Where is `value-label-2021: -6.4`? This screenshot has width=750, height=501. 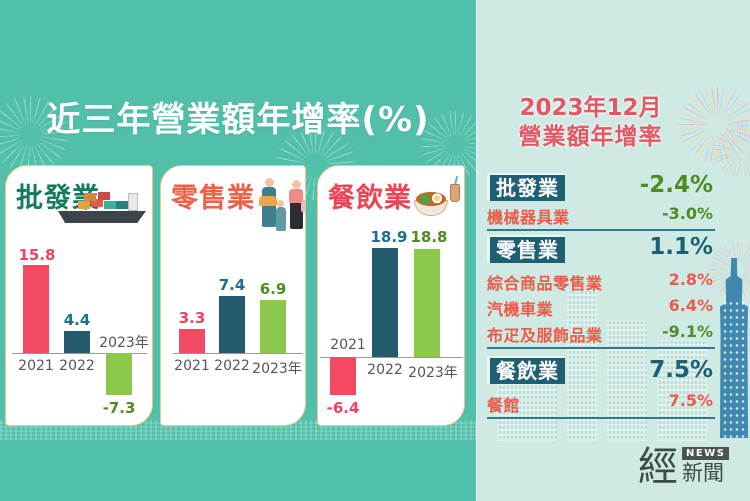
value-label-2021: -6.4 is located at coordinates (343, 408).